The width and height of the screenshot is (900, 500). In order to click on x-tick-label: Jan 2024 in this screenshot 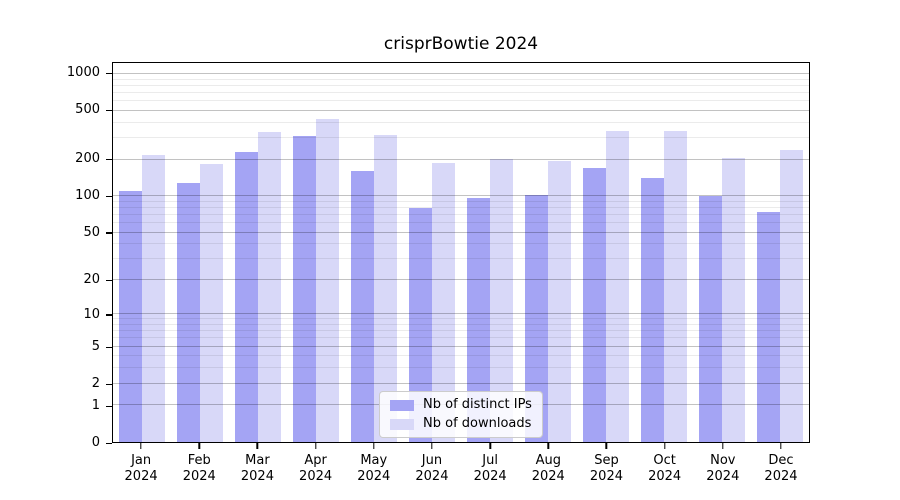, I will do `click(141, 468)`.